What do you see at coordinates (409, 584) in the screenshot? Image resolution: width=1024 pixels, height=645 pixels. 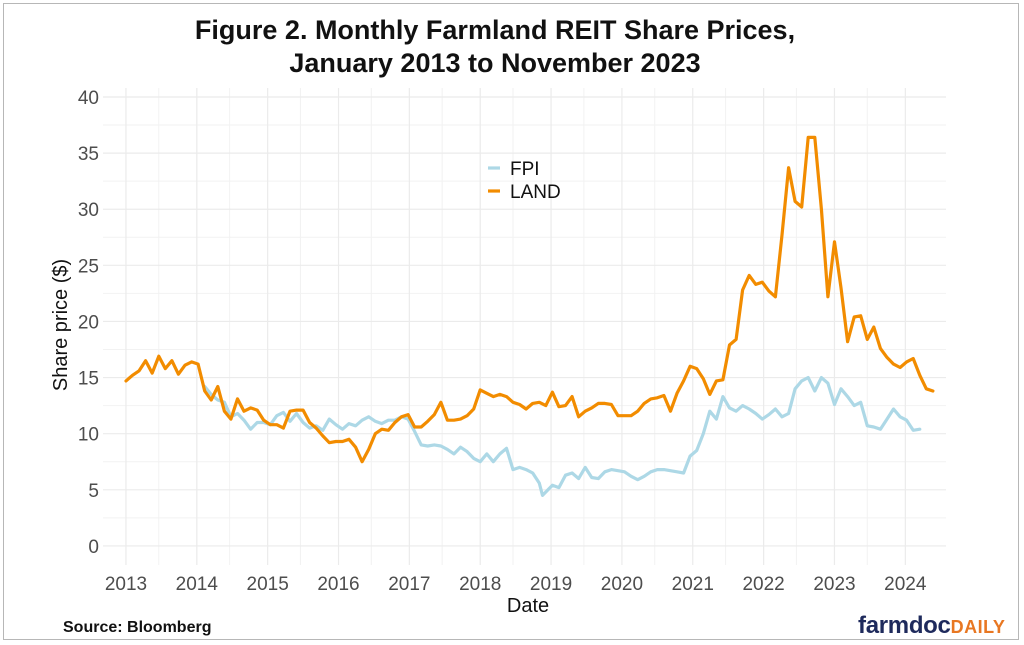 I see `x-tick-label: 2017` at bounding box center [409, 584].